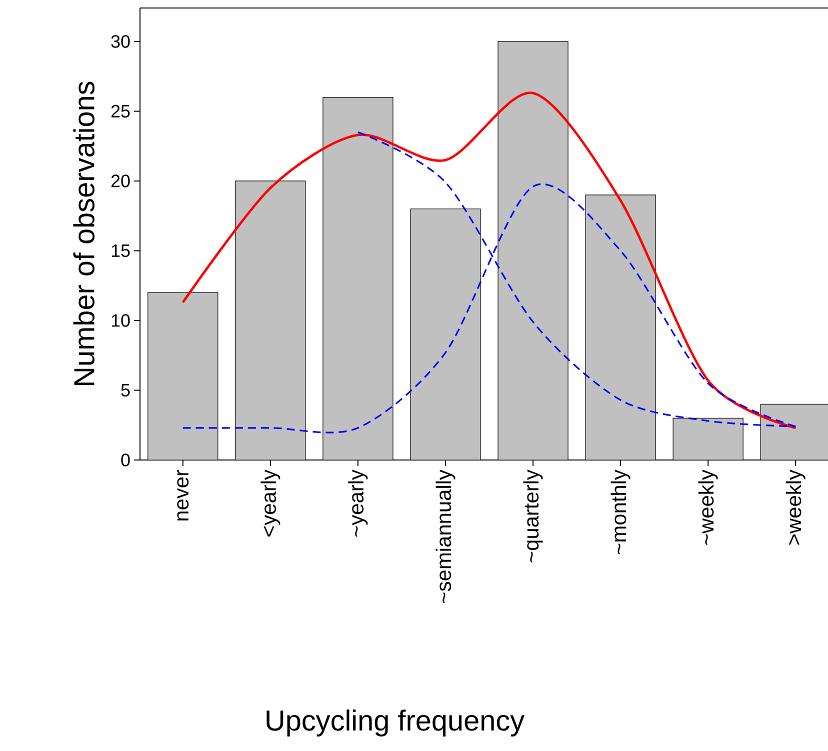  What do you see at coordinates (708, 507) in the screenshot?
I see `x-tick-label: ~weekly` at bounding box center [708, 507].